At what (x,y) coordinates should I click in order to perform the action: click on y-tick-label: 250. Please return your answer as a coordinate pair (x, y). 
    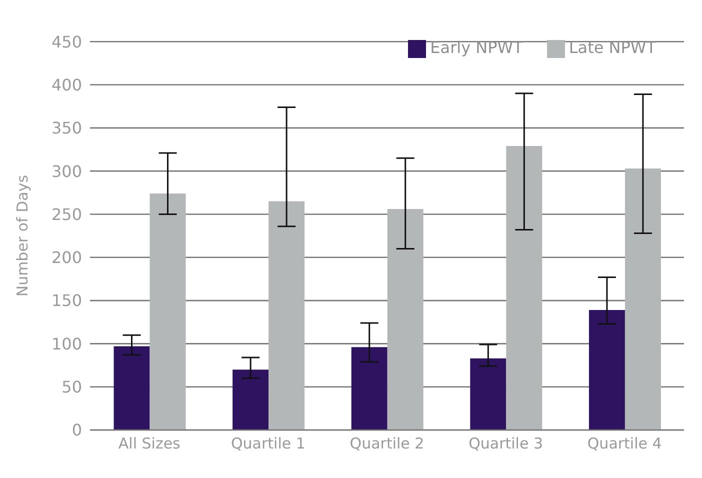
    Looking at the image, I should click on (66, 214).